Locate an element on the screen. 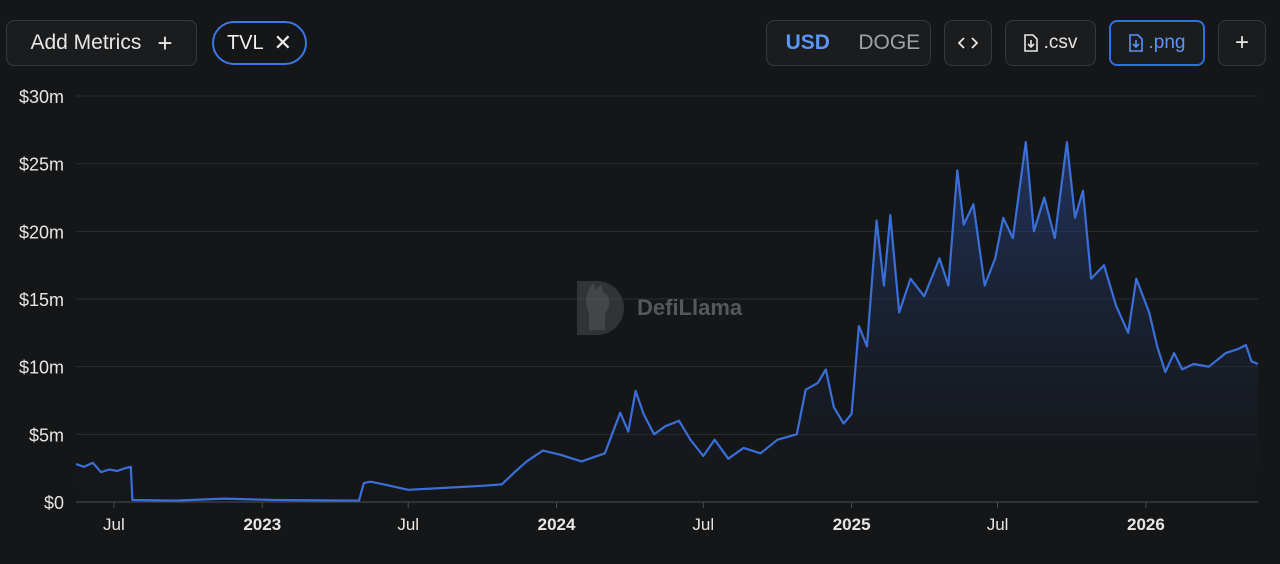 The width and height of the screenshot is (1280, 564). y-tick-label: $20m is located at coordinates (41, 232).